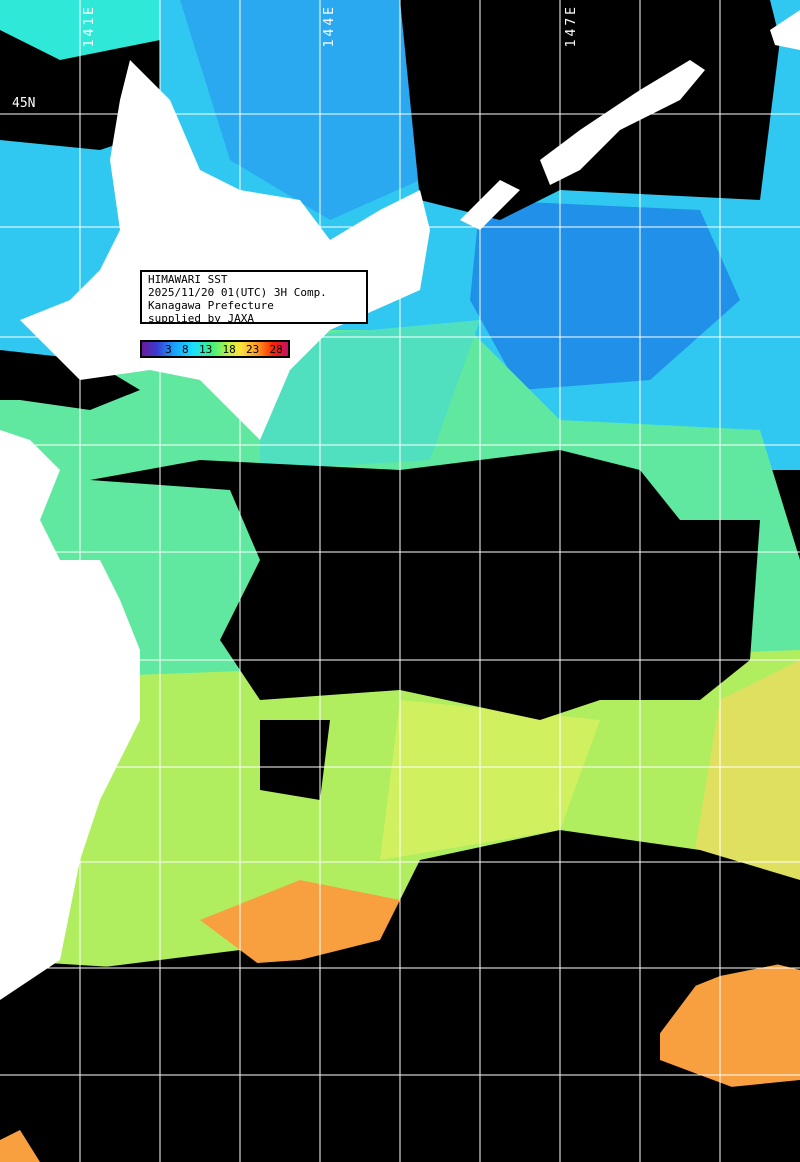 The image size is (800, 1162). Describe the element at coordinates (237, 292) in the screenshot. I see `info-datetime: 2025/11/20 01(UTC) 3H Comp.` at that location.